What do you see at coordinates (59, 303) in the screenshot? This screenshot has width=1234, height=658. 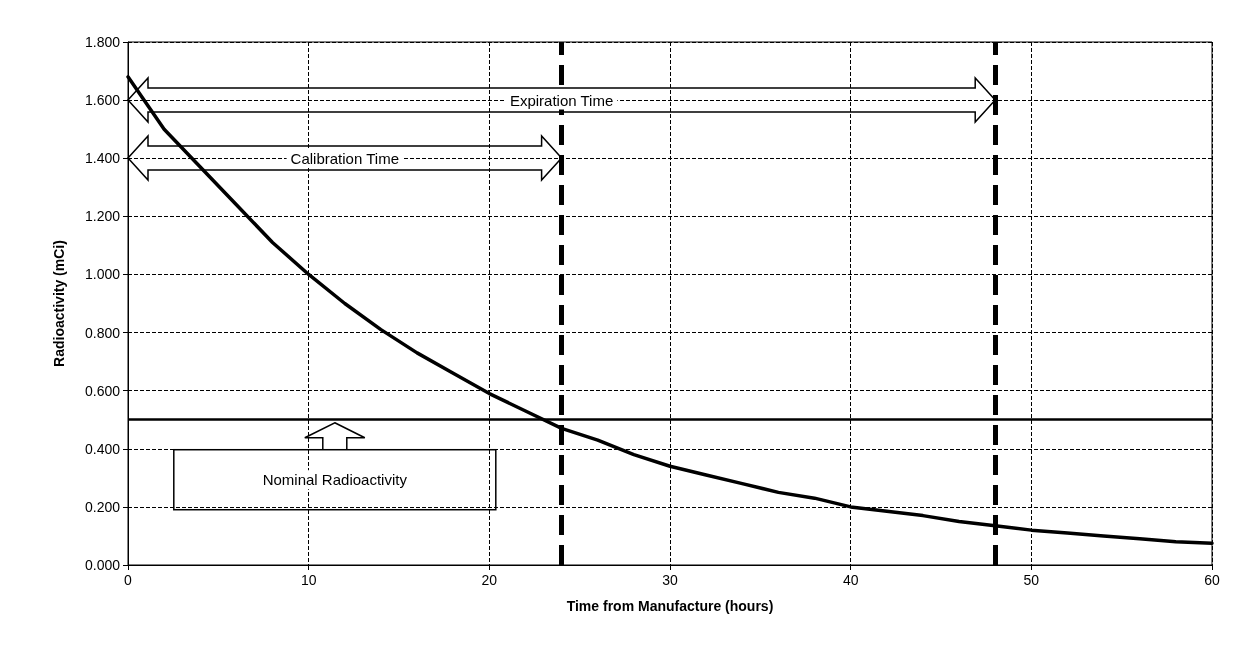 I see `y-axis-title: Radioactivity (mCi)` at bounding box center [59, 303].